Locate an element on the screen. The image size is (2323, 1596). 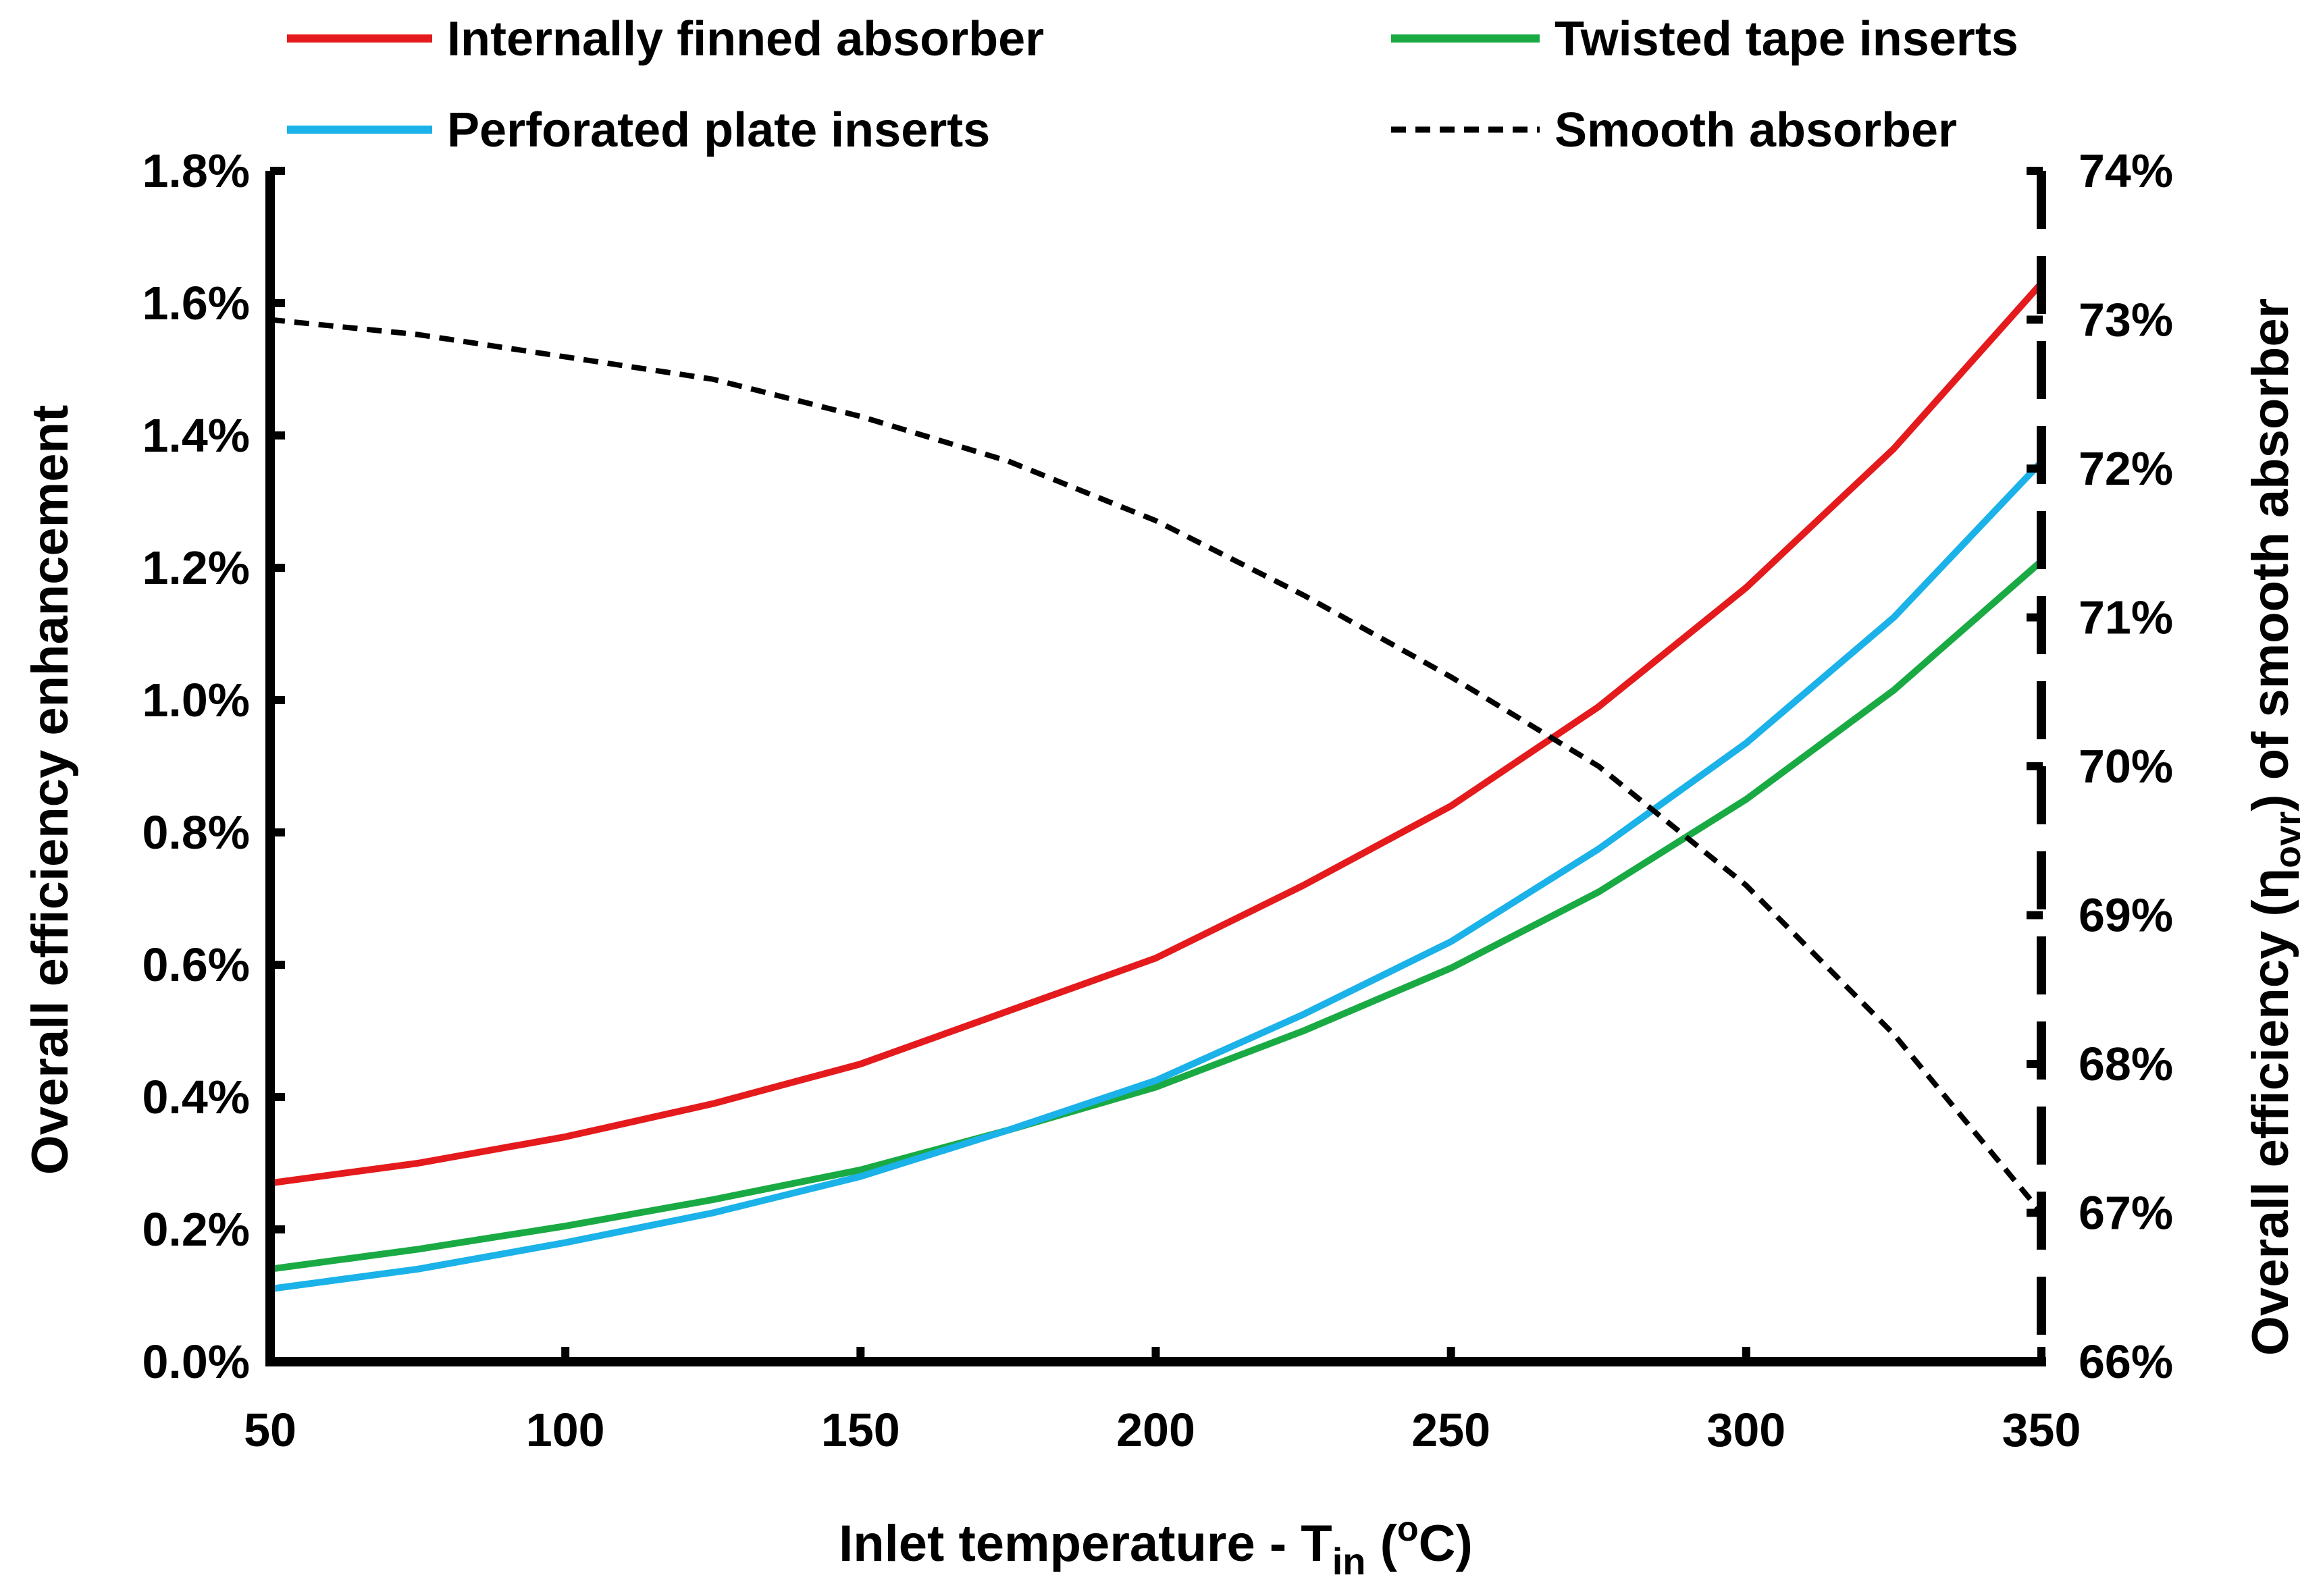
y-right-tick-label: 73% is located at coordinates (2126, 320).